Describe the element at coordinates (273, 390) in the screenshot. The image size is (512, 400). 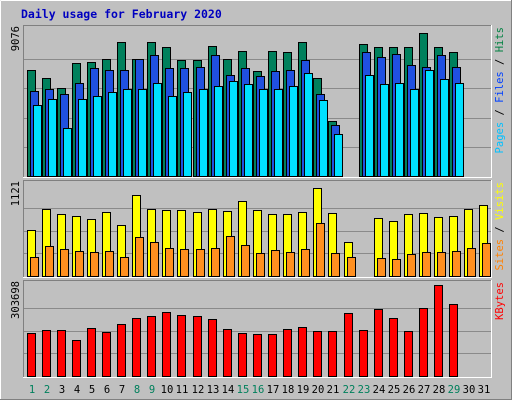
I see `day-label-17: 17` at that location.